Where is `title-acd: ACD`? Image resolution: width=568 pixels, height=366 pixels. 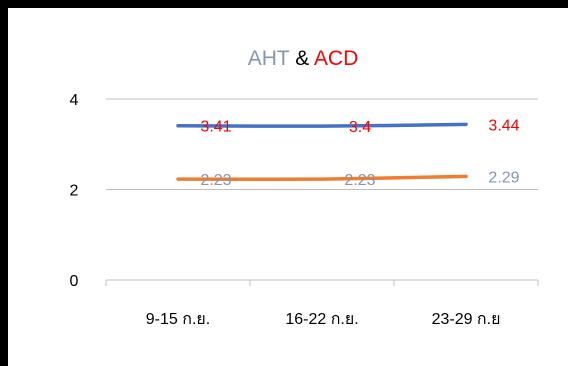 title-acd: ACD is located at coordinates (336, 58).